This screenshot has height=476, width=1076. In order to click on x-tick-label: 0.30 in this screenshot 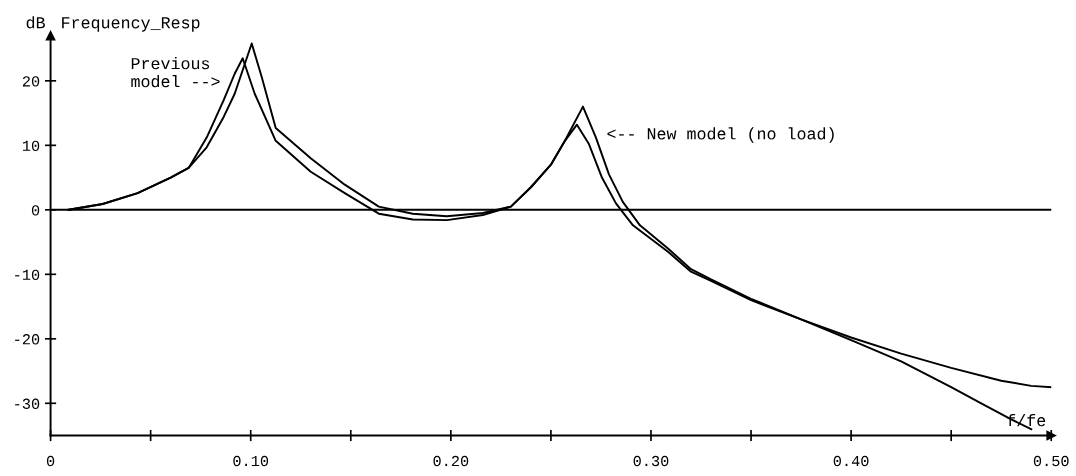, I will do `click(651, 461)`.